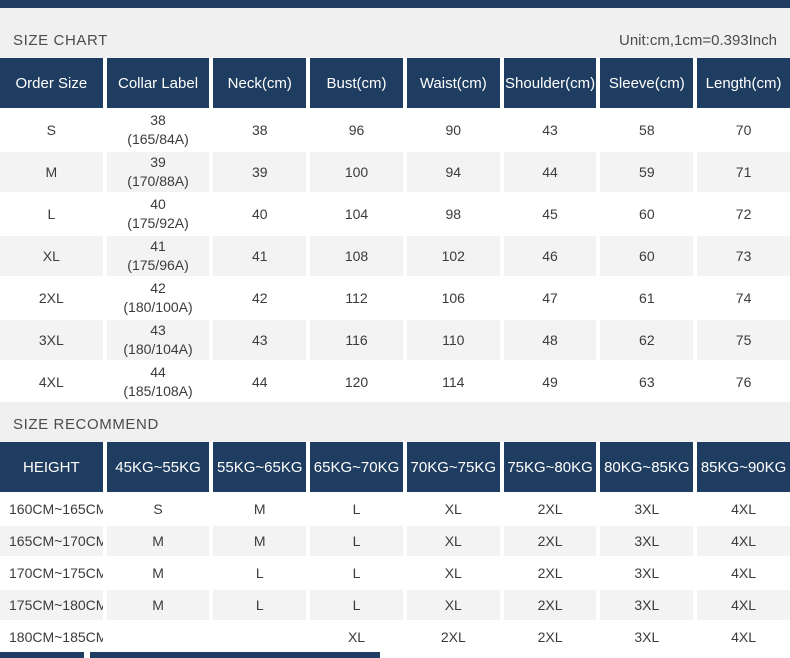  Describe the element at coordinates (51, 605) in the screenshot. I see `cell: 175CM~180CM` at that location.